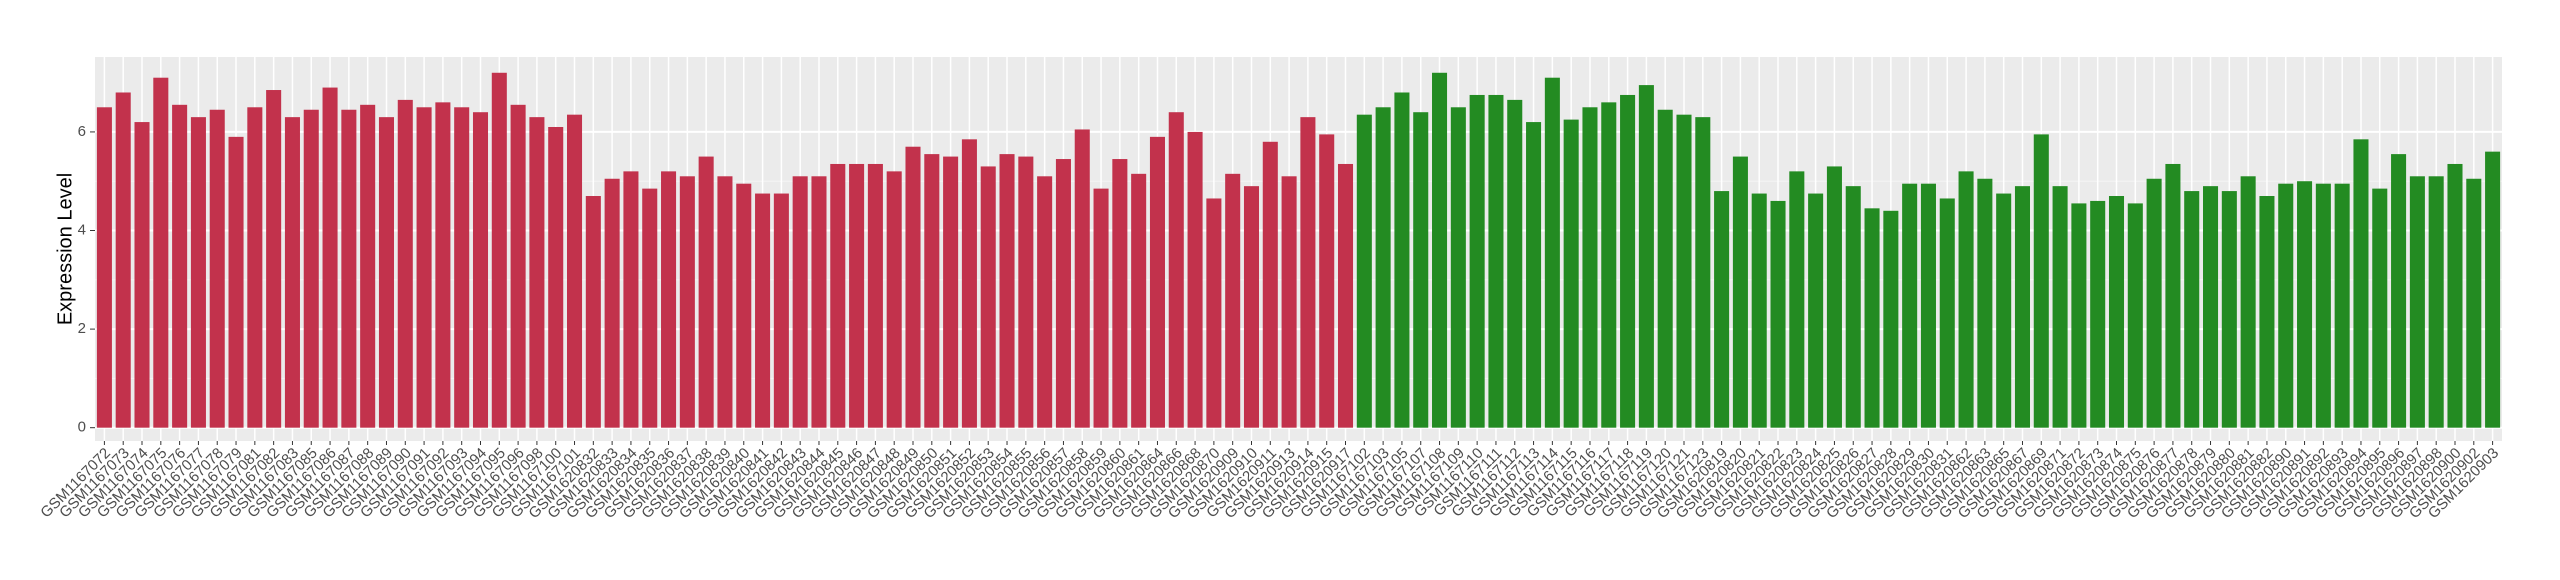 This screenshot has height=580, width=2560. What do you see at coordinates (82, 427) in the screenshot?
I see `y-tick-label: 0` at bounding box center [82, 427].